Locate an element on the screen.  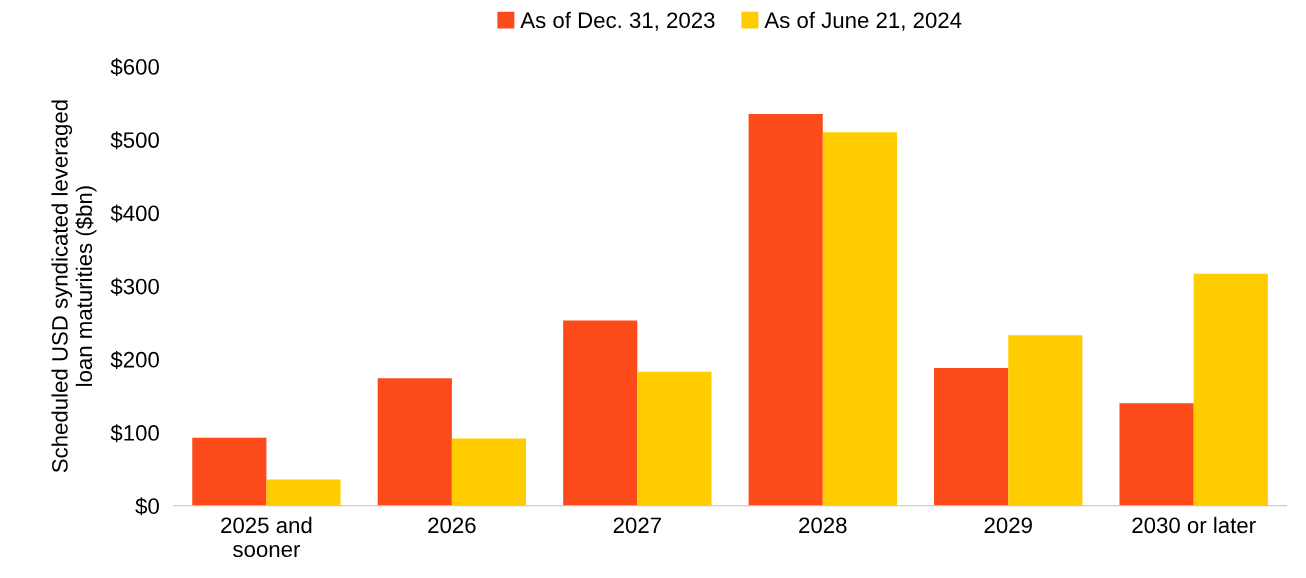
x-tick-label: 2027 is located at coordinates (637, 525).